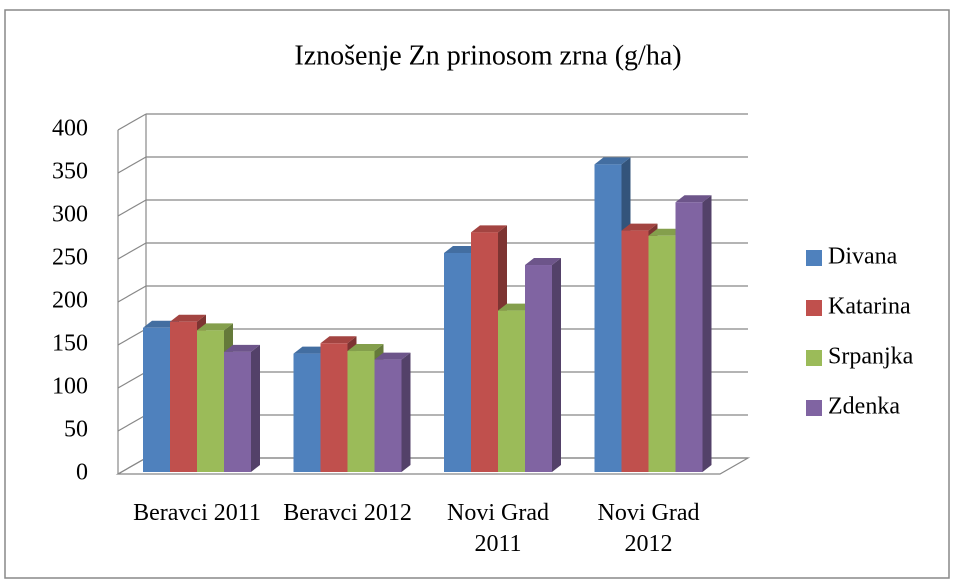 The width and height of the screenshot is (955, 583). I want to click on y-tick-label: 300, so click(70, 215).